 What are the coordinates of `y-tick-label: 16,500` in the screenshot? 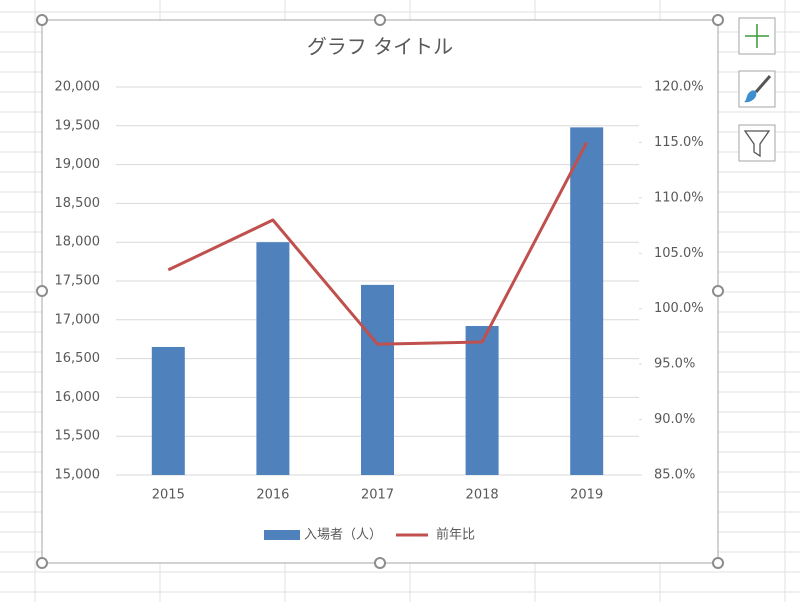 It's located at (78, 358).